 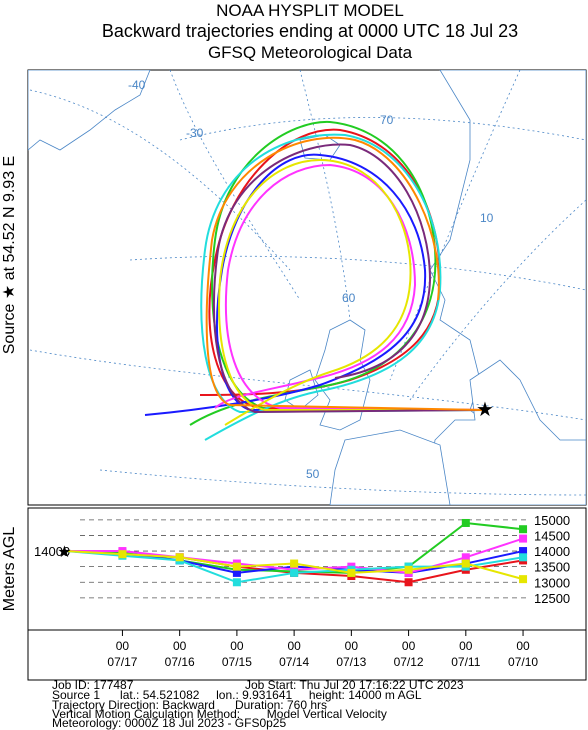 What do you see at coordinates (52, 551) in the screenshot?
I see `start-label: 14000` at bounding box center [52, 551].